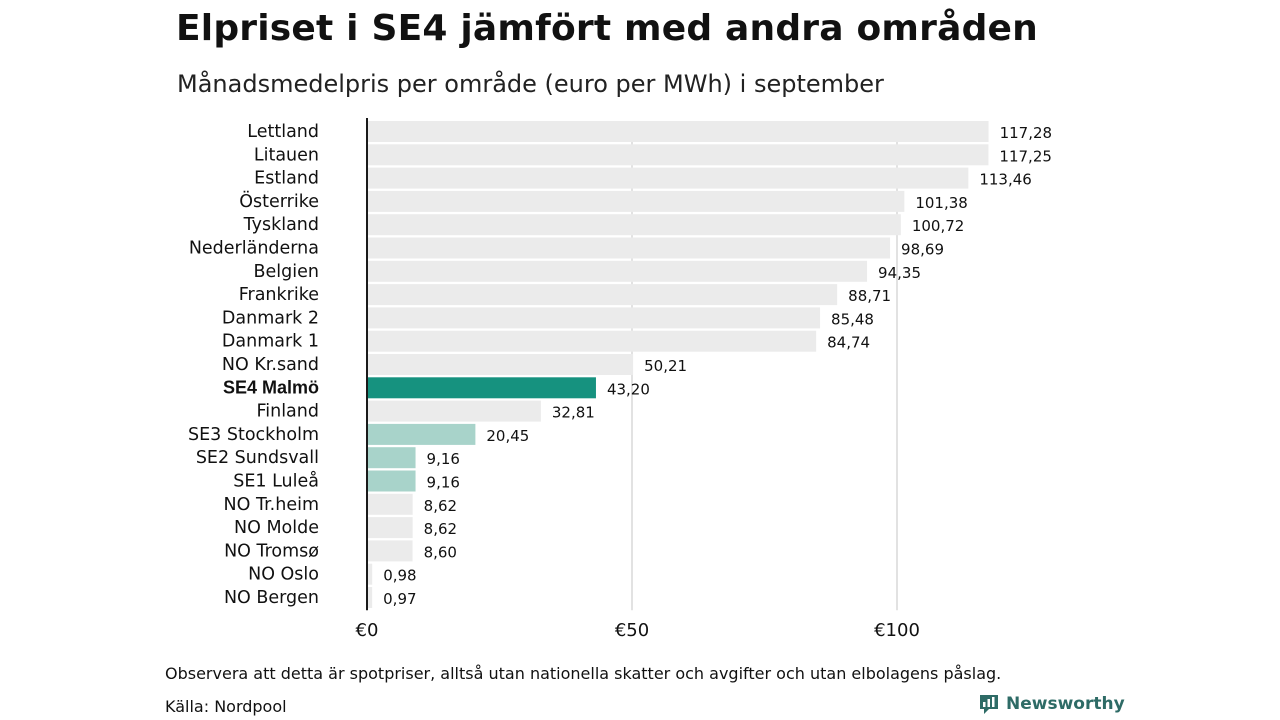  What do you see at coordinates (665, 366) in the screenshot?
I see `value-label: 50,21` at bounding box center [665, 366].